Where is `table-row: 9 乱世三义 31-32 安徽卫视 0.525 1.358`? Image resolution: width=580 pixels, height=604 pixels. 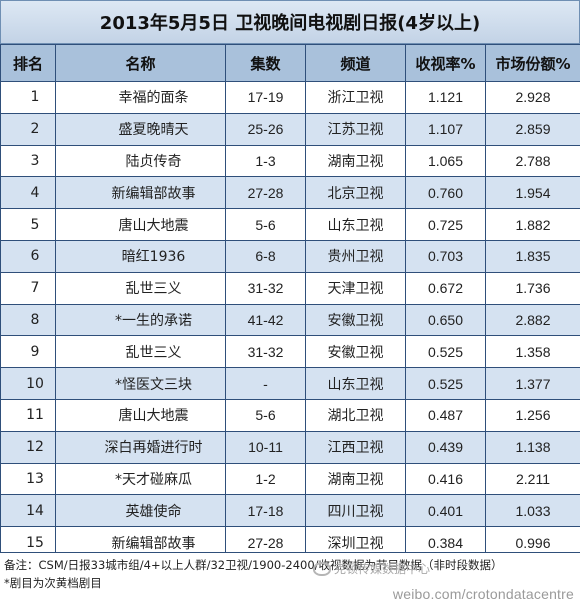
table-row: 9 乱世三义 31-32 安徽卫视 0.525 1.358 is located at coordinates (290, 352).